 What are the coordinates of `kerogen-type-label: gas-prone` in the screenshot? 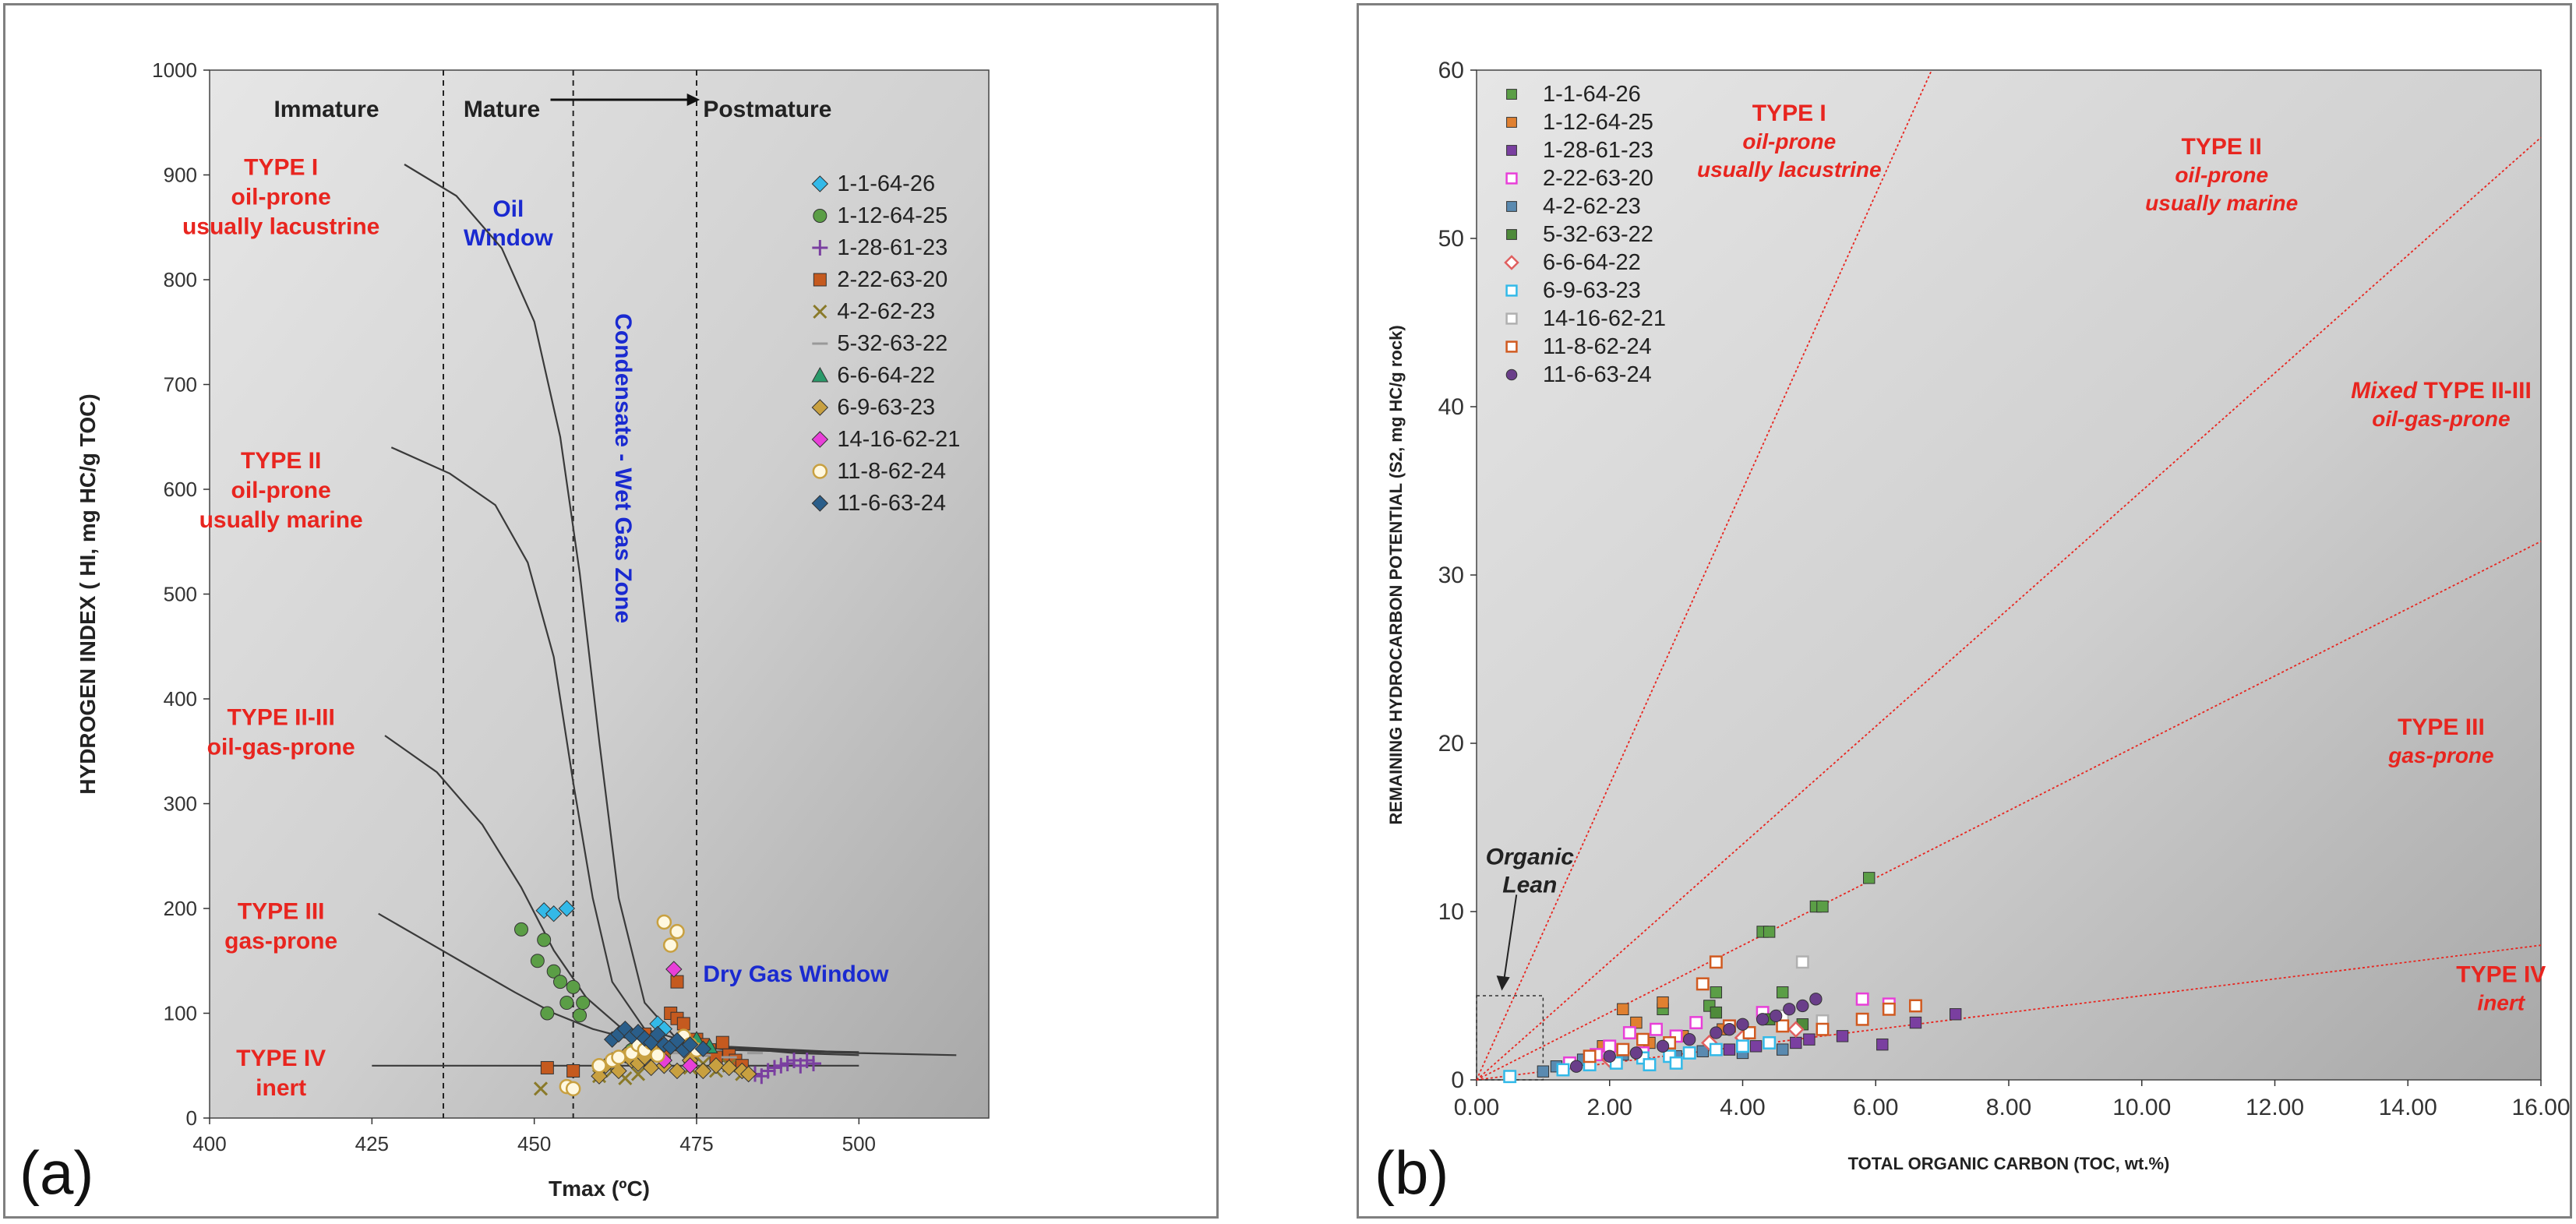 It's located at (280, 941).